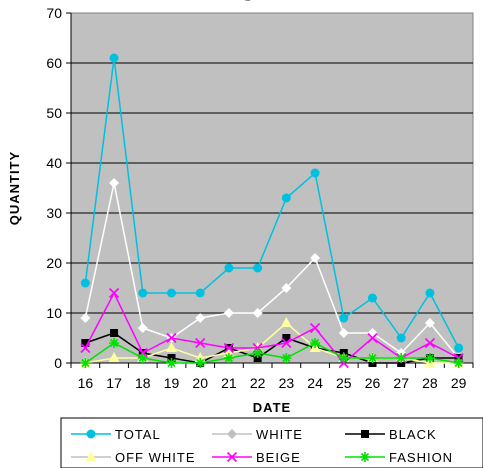 The image size is (483, 468). Describe the element at coordinates (247, 0) in the screenshot. I see `chart-title: g` at that location.